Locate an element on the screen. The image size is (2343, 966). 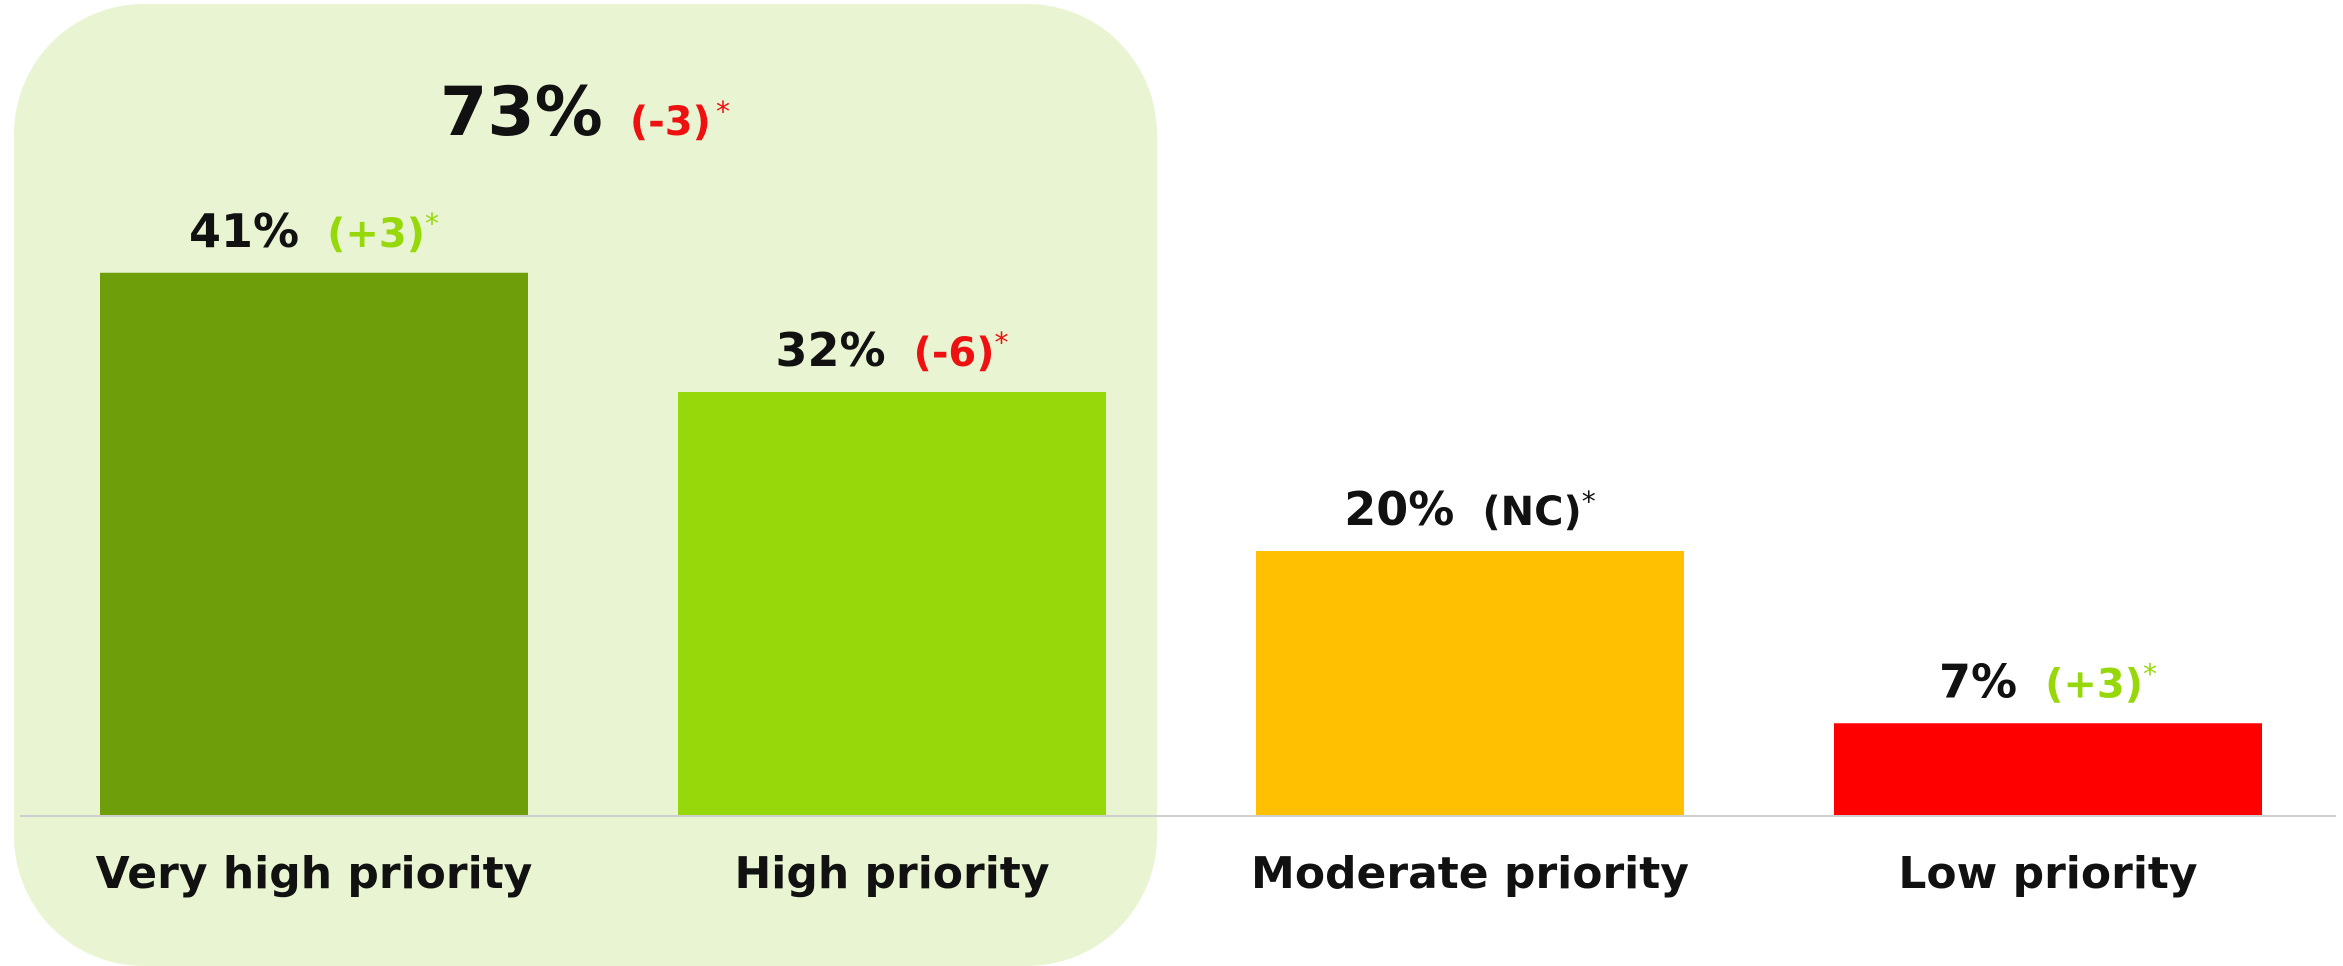
group-total-marker: * is located at coordinates (723, 111).